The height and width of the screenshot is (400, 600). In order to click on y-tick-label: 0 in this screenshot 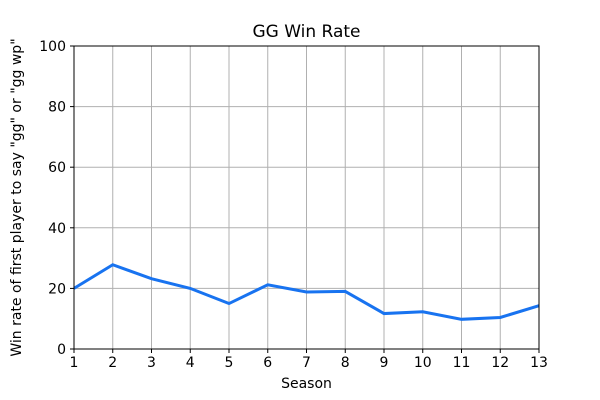, I will do `click(61, 350)`.